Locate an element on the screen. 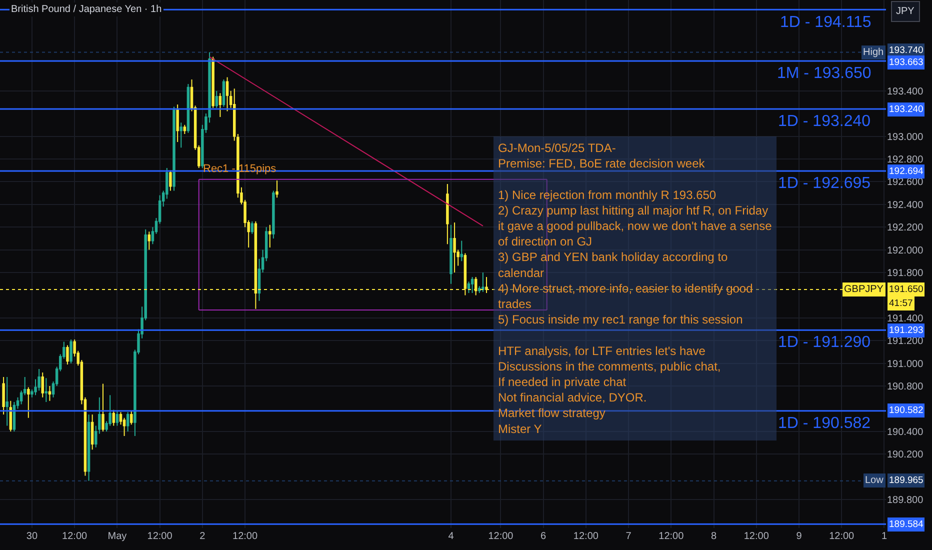 This screenshot has width=932, height=550. y-tick-label: 192.400 is located at coordinates (905, 205).